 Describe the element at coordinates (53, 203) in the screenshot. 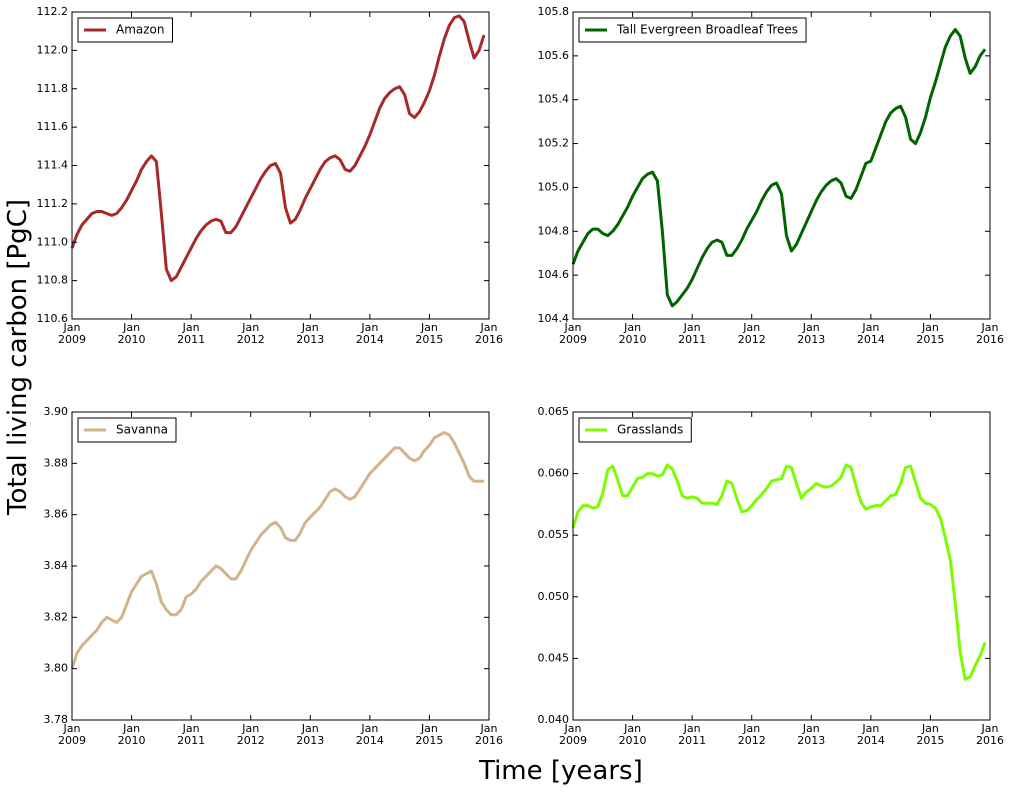

I see `y-tick-label: 111.2` at that location.